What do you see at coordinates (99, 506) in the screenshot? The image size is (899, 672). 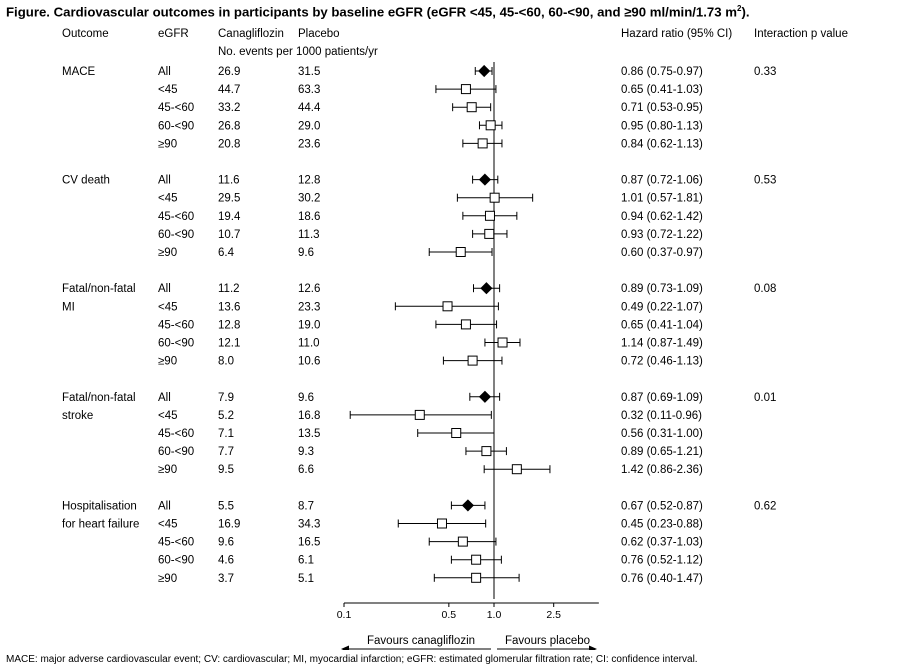 I see `outcome-label: Hospitalisation` at bounding box center [99, 506].